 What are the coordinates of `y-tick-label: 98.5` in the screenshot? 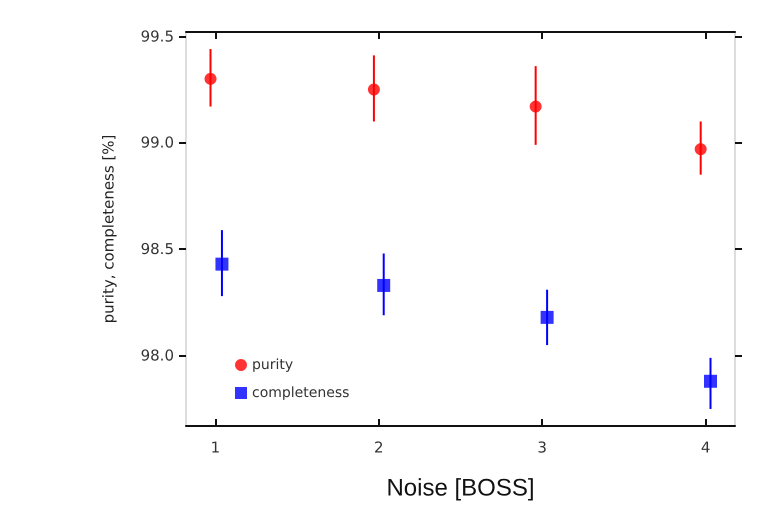 It's located at (157, 249).